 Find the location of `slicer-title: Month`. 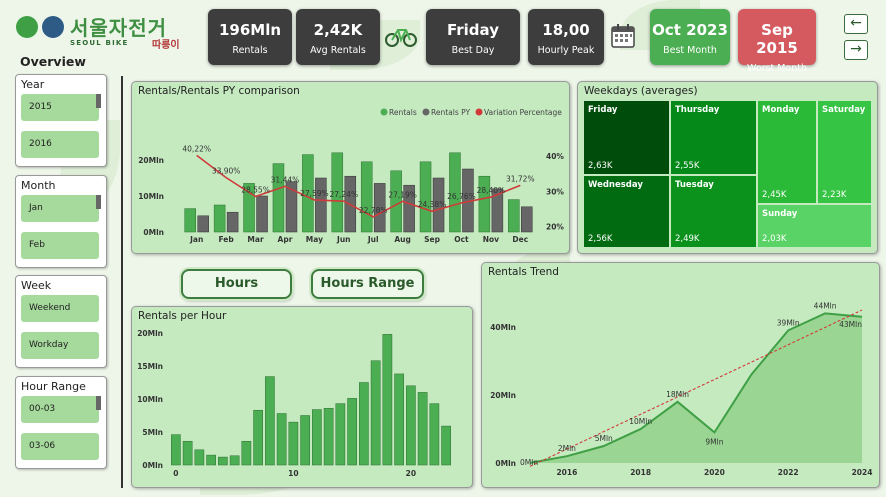

slicer-title: Month is located at coordinates (38, 185).